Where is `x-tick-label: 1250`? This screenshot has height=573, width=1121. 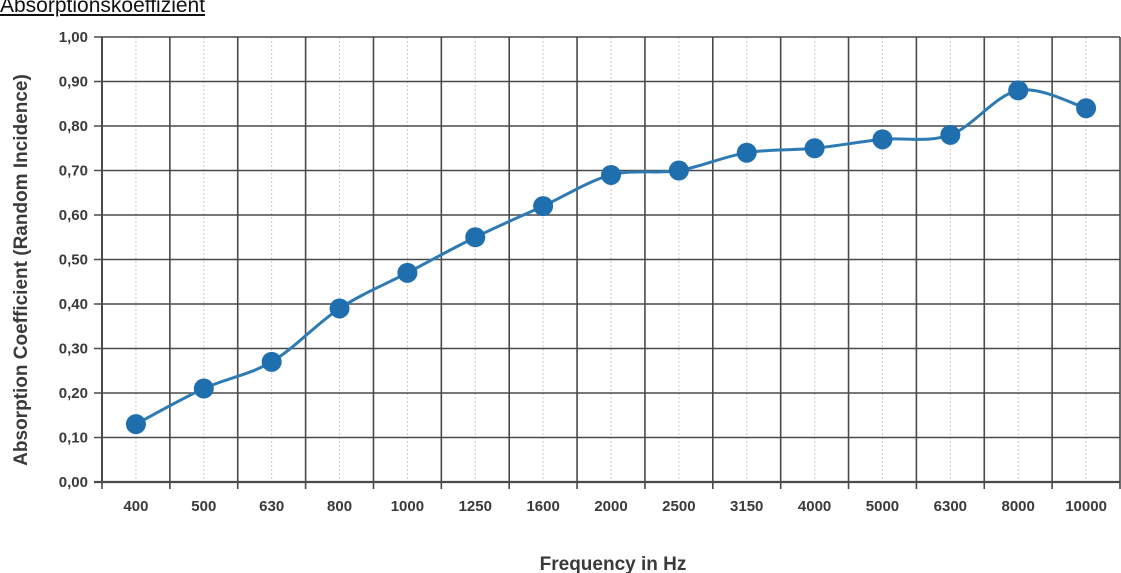
x-tick-label: 1250 is located at coordinates (475, 506).